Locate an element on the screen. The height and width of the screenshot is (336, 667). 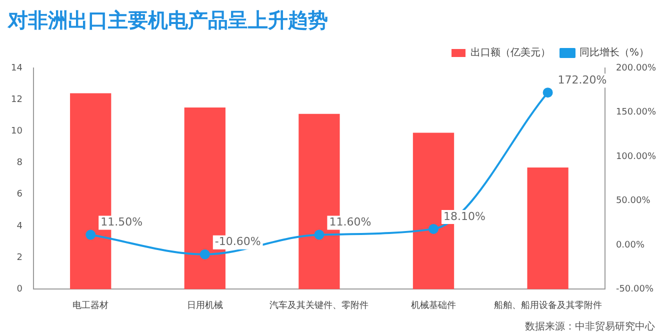
data-label: -10.60% is located at coordinates (237, 241).